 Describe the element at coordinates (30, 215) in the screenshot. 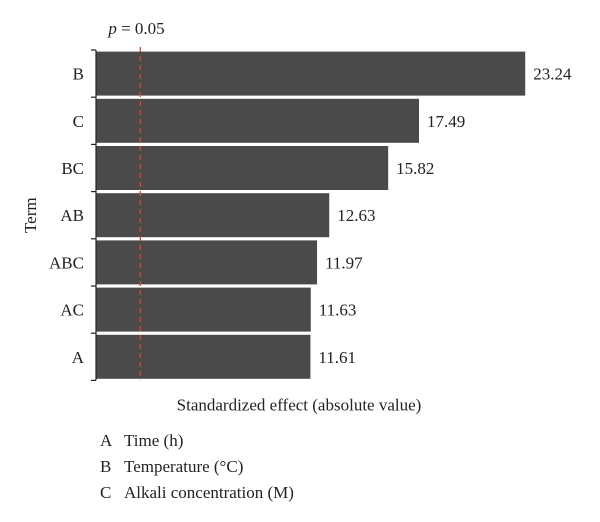

I see `y-axis-label: Term` at that location.